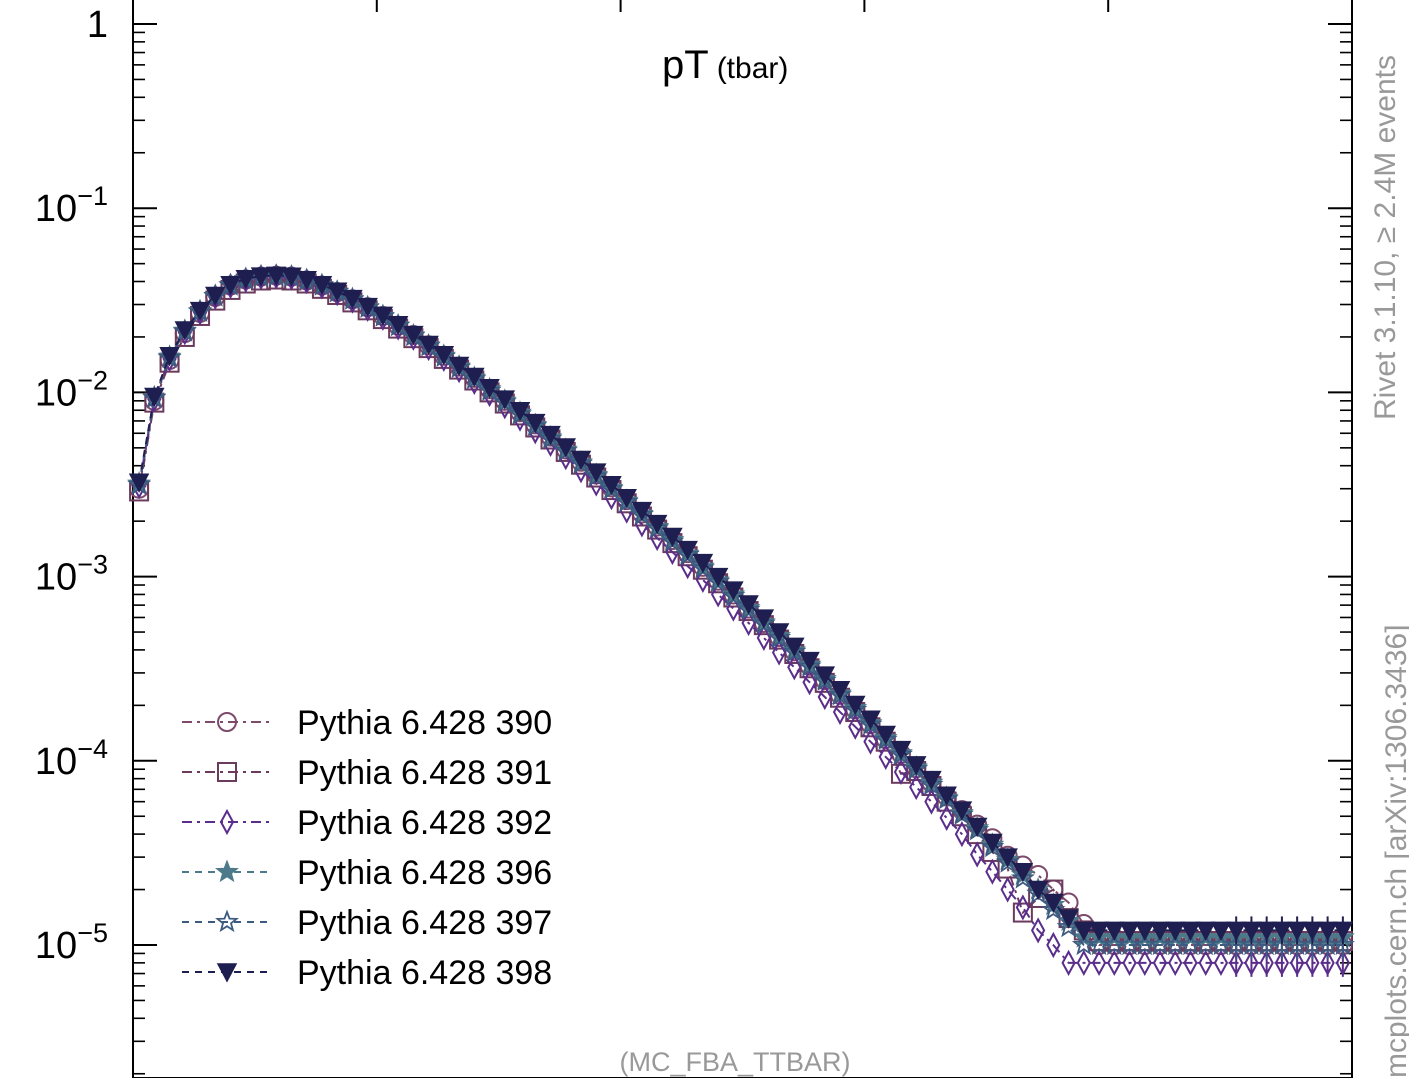 Image resolution: width=1409 pixels, height=1078 pixels. Describe the element at coordinates (424, 723) in the screenshot. I see `legend-entry-label: Pythia 6.428 390` at that location.